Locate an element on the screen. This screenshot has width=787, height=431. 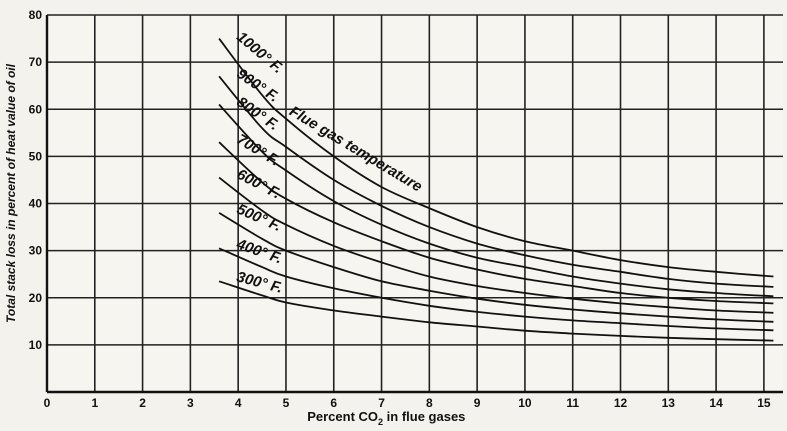
x-tick-label: 14 is located at coordinates (716, 403).